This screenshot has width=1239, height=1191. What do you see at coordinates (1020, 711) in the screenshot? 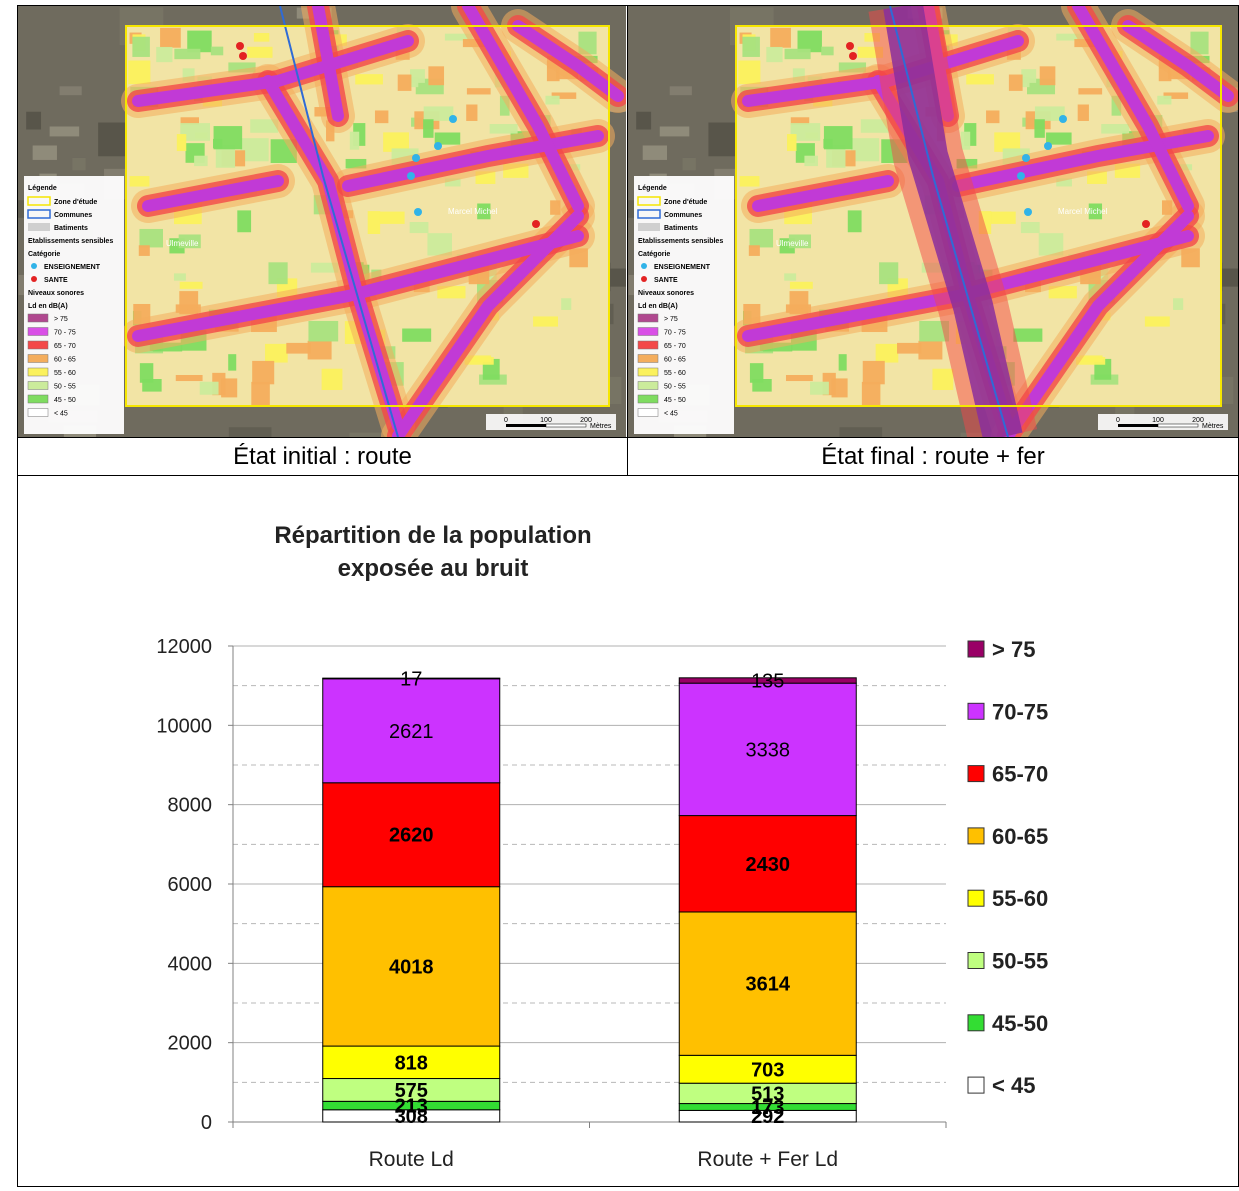
I see `legend-label: 70-75` at bounding box center [1020, 711].